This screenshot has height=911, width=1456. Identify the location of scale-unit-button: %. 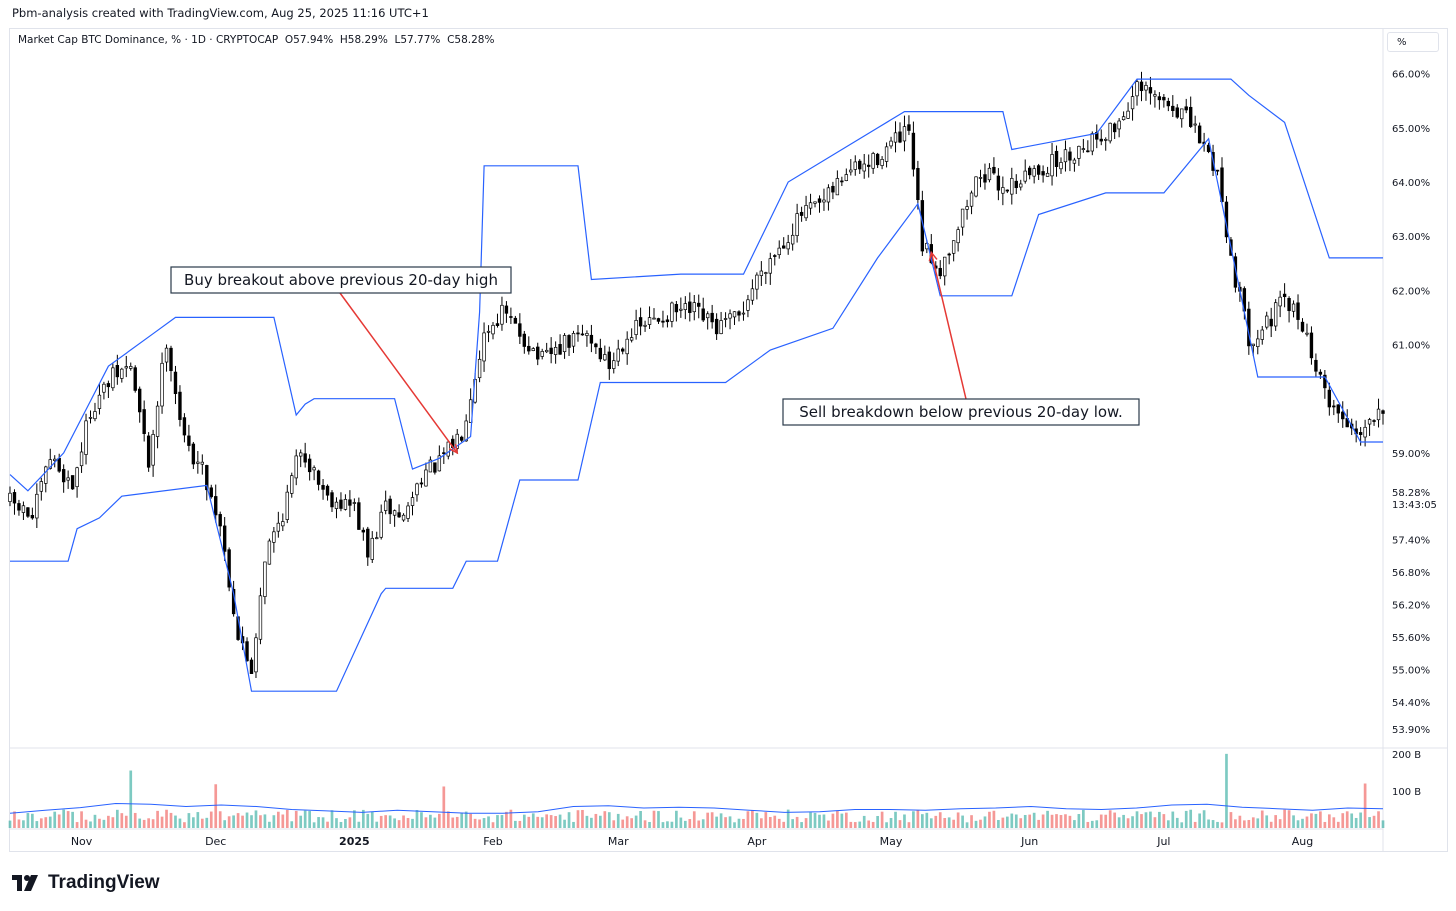
(1413, 42).